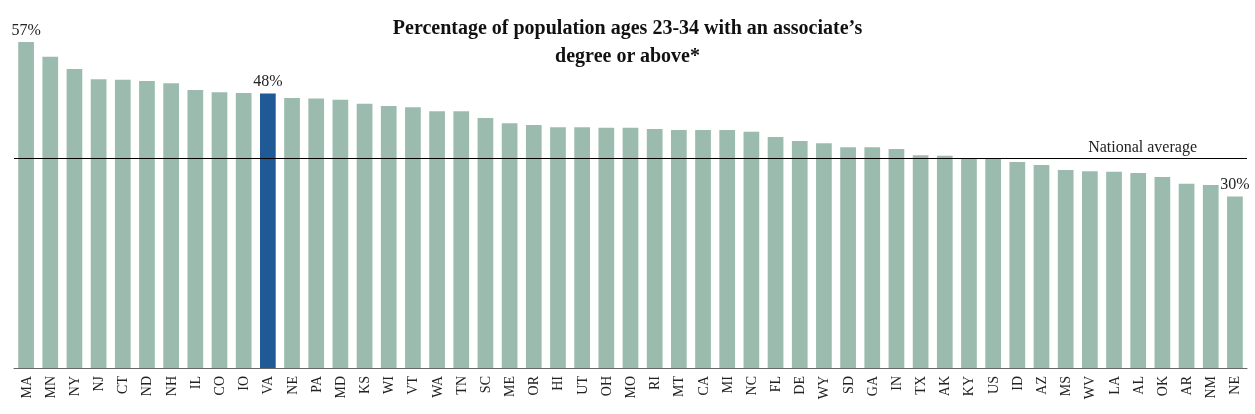 The image size is (1255, 414). Describe the element at coordinates (244, 383) in the screenshot. I see `x-tick-label: IO` at that location.